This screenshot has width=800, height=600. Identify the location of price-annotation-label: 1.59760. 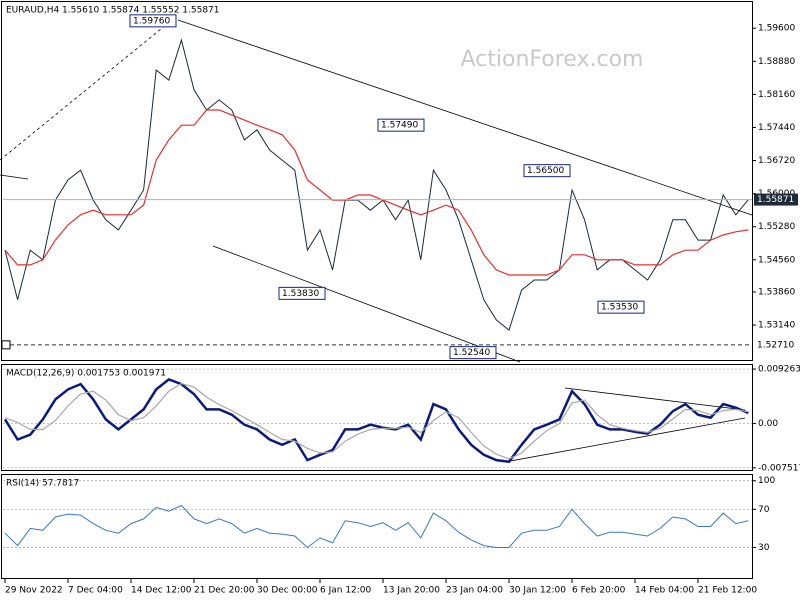
(151, 21).